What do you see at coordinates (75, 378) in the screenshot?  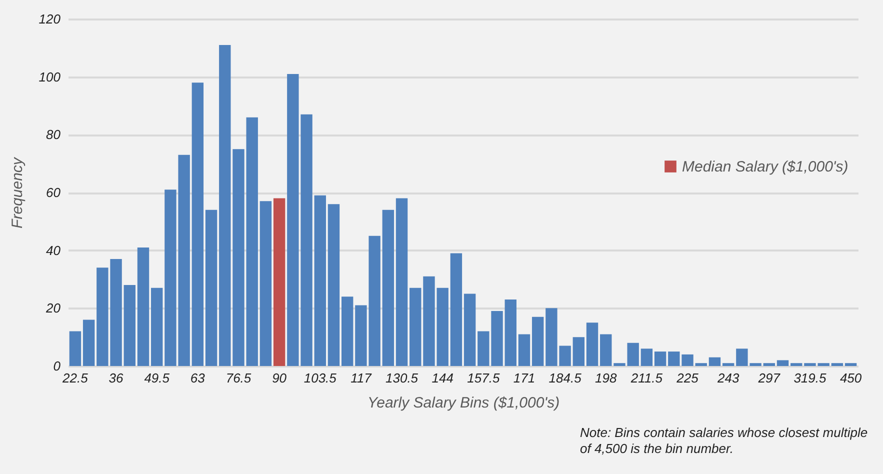 I see `x-tick-label: 22.5` at bounding box center [75, 378].